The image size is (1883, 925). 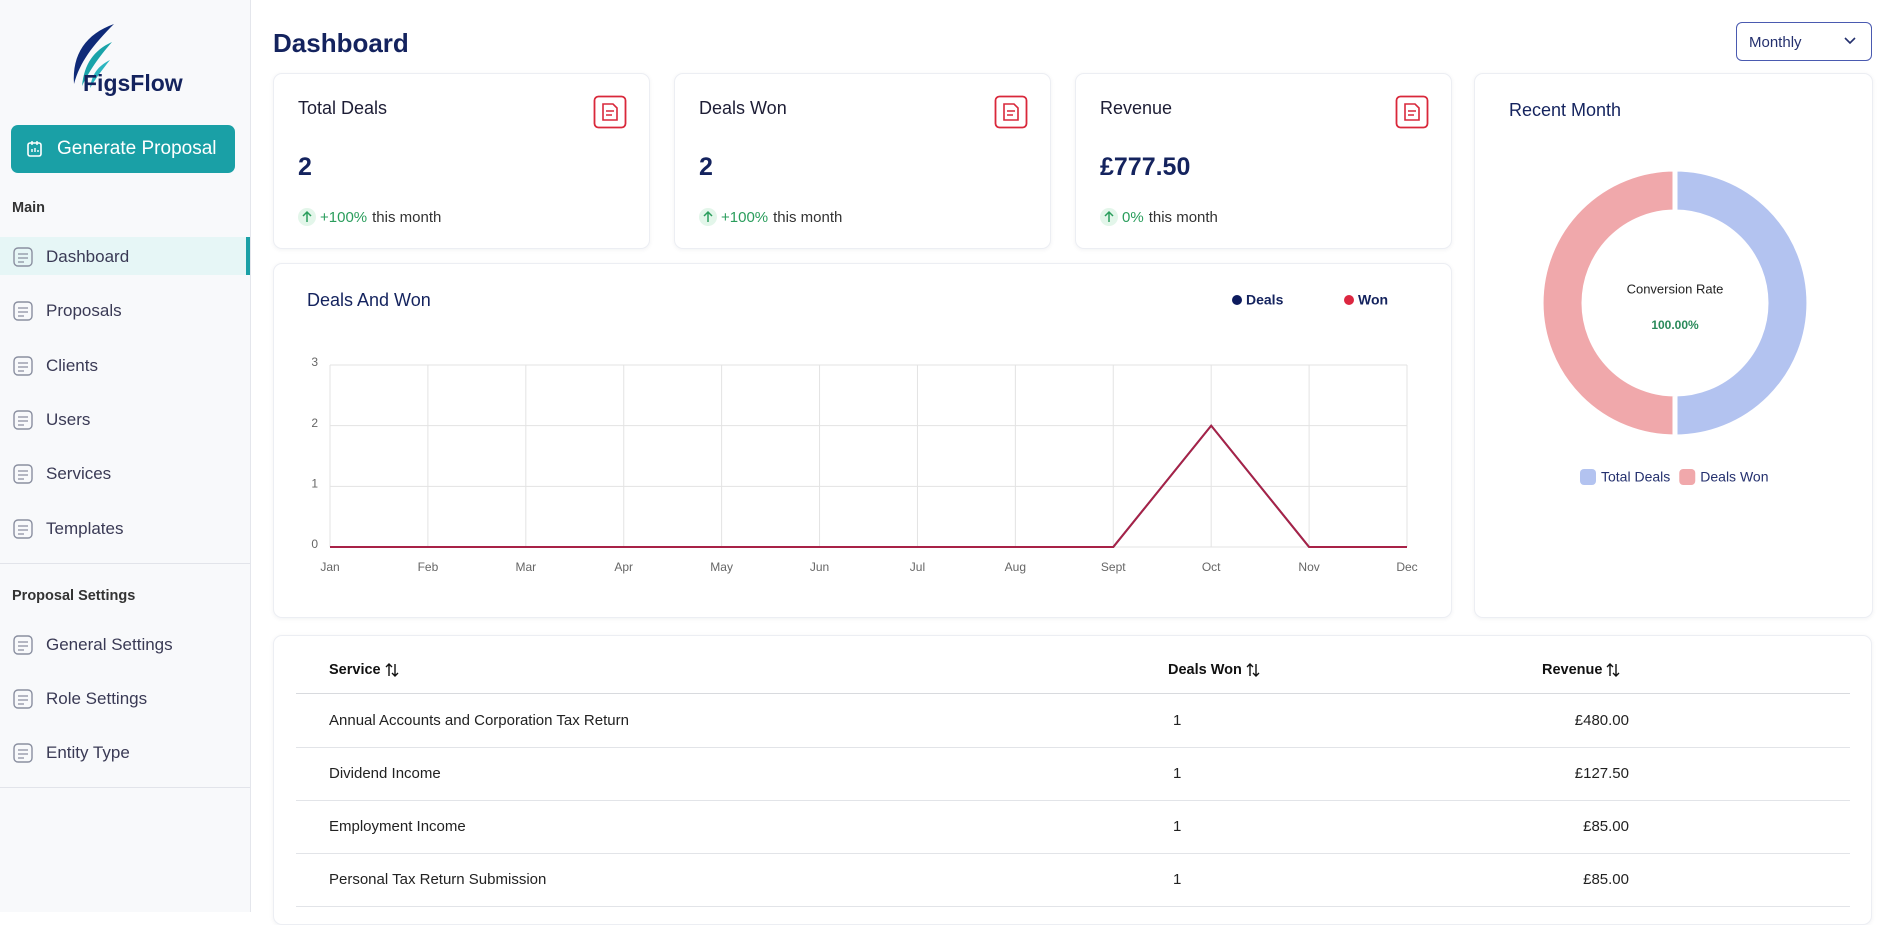 What do you see at coordinates (1205, 670) in the screenshot?
I see `column-title: Deals Won` at bounding box center [1205, 670].